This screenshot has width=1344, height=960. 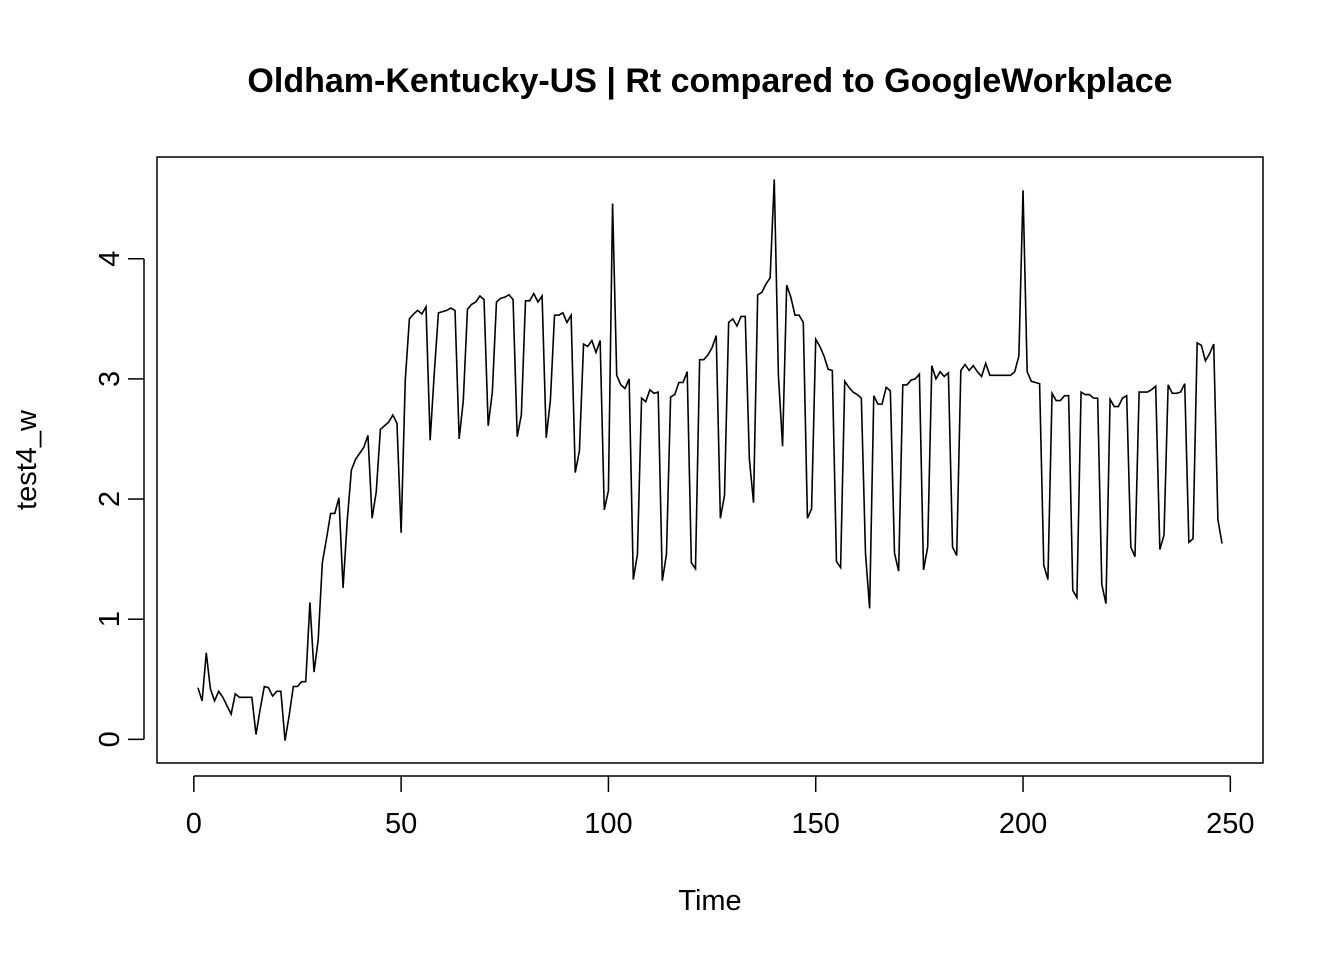 I want to click on y-tick-label: 4, so click(x=110, y=259).